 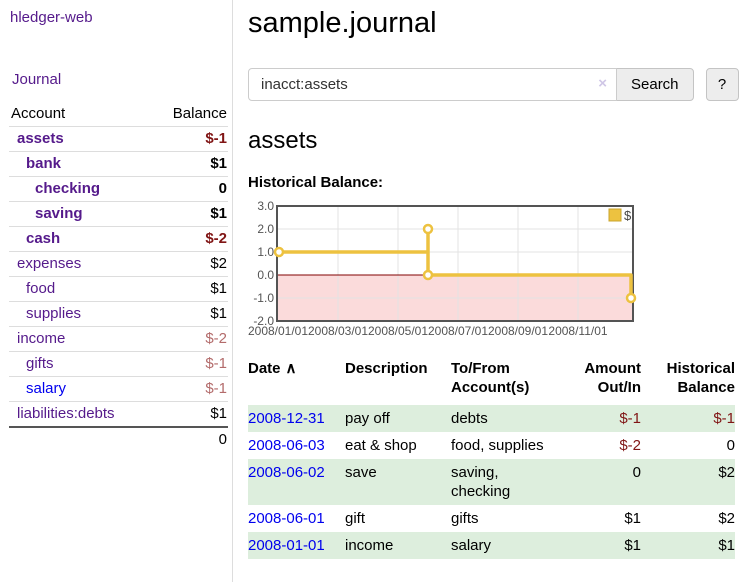 I want to click on transaction-row: 2008-01-01 income salary $1 $1, so click(x=491, y=545).